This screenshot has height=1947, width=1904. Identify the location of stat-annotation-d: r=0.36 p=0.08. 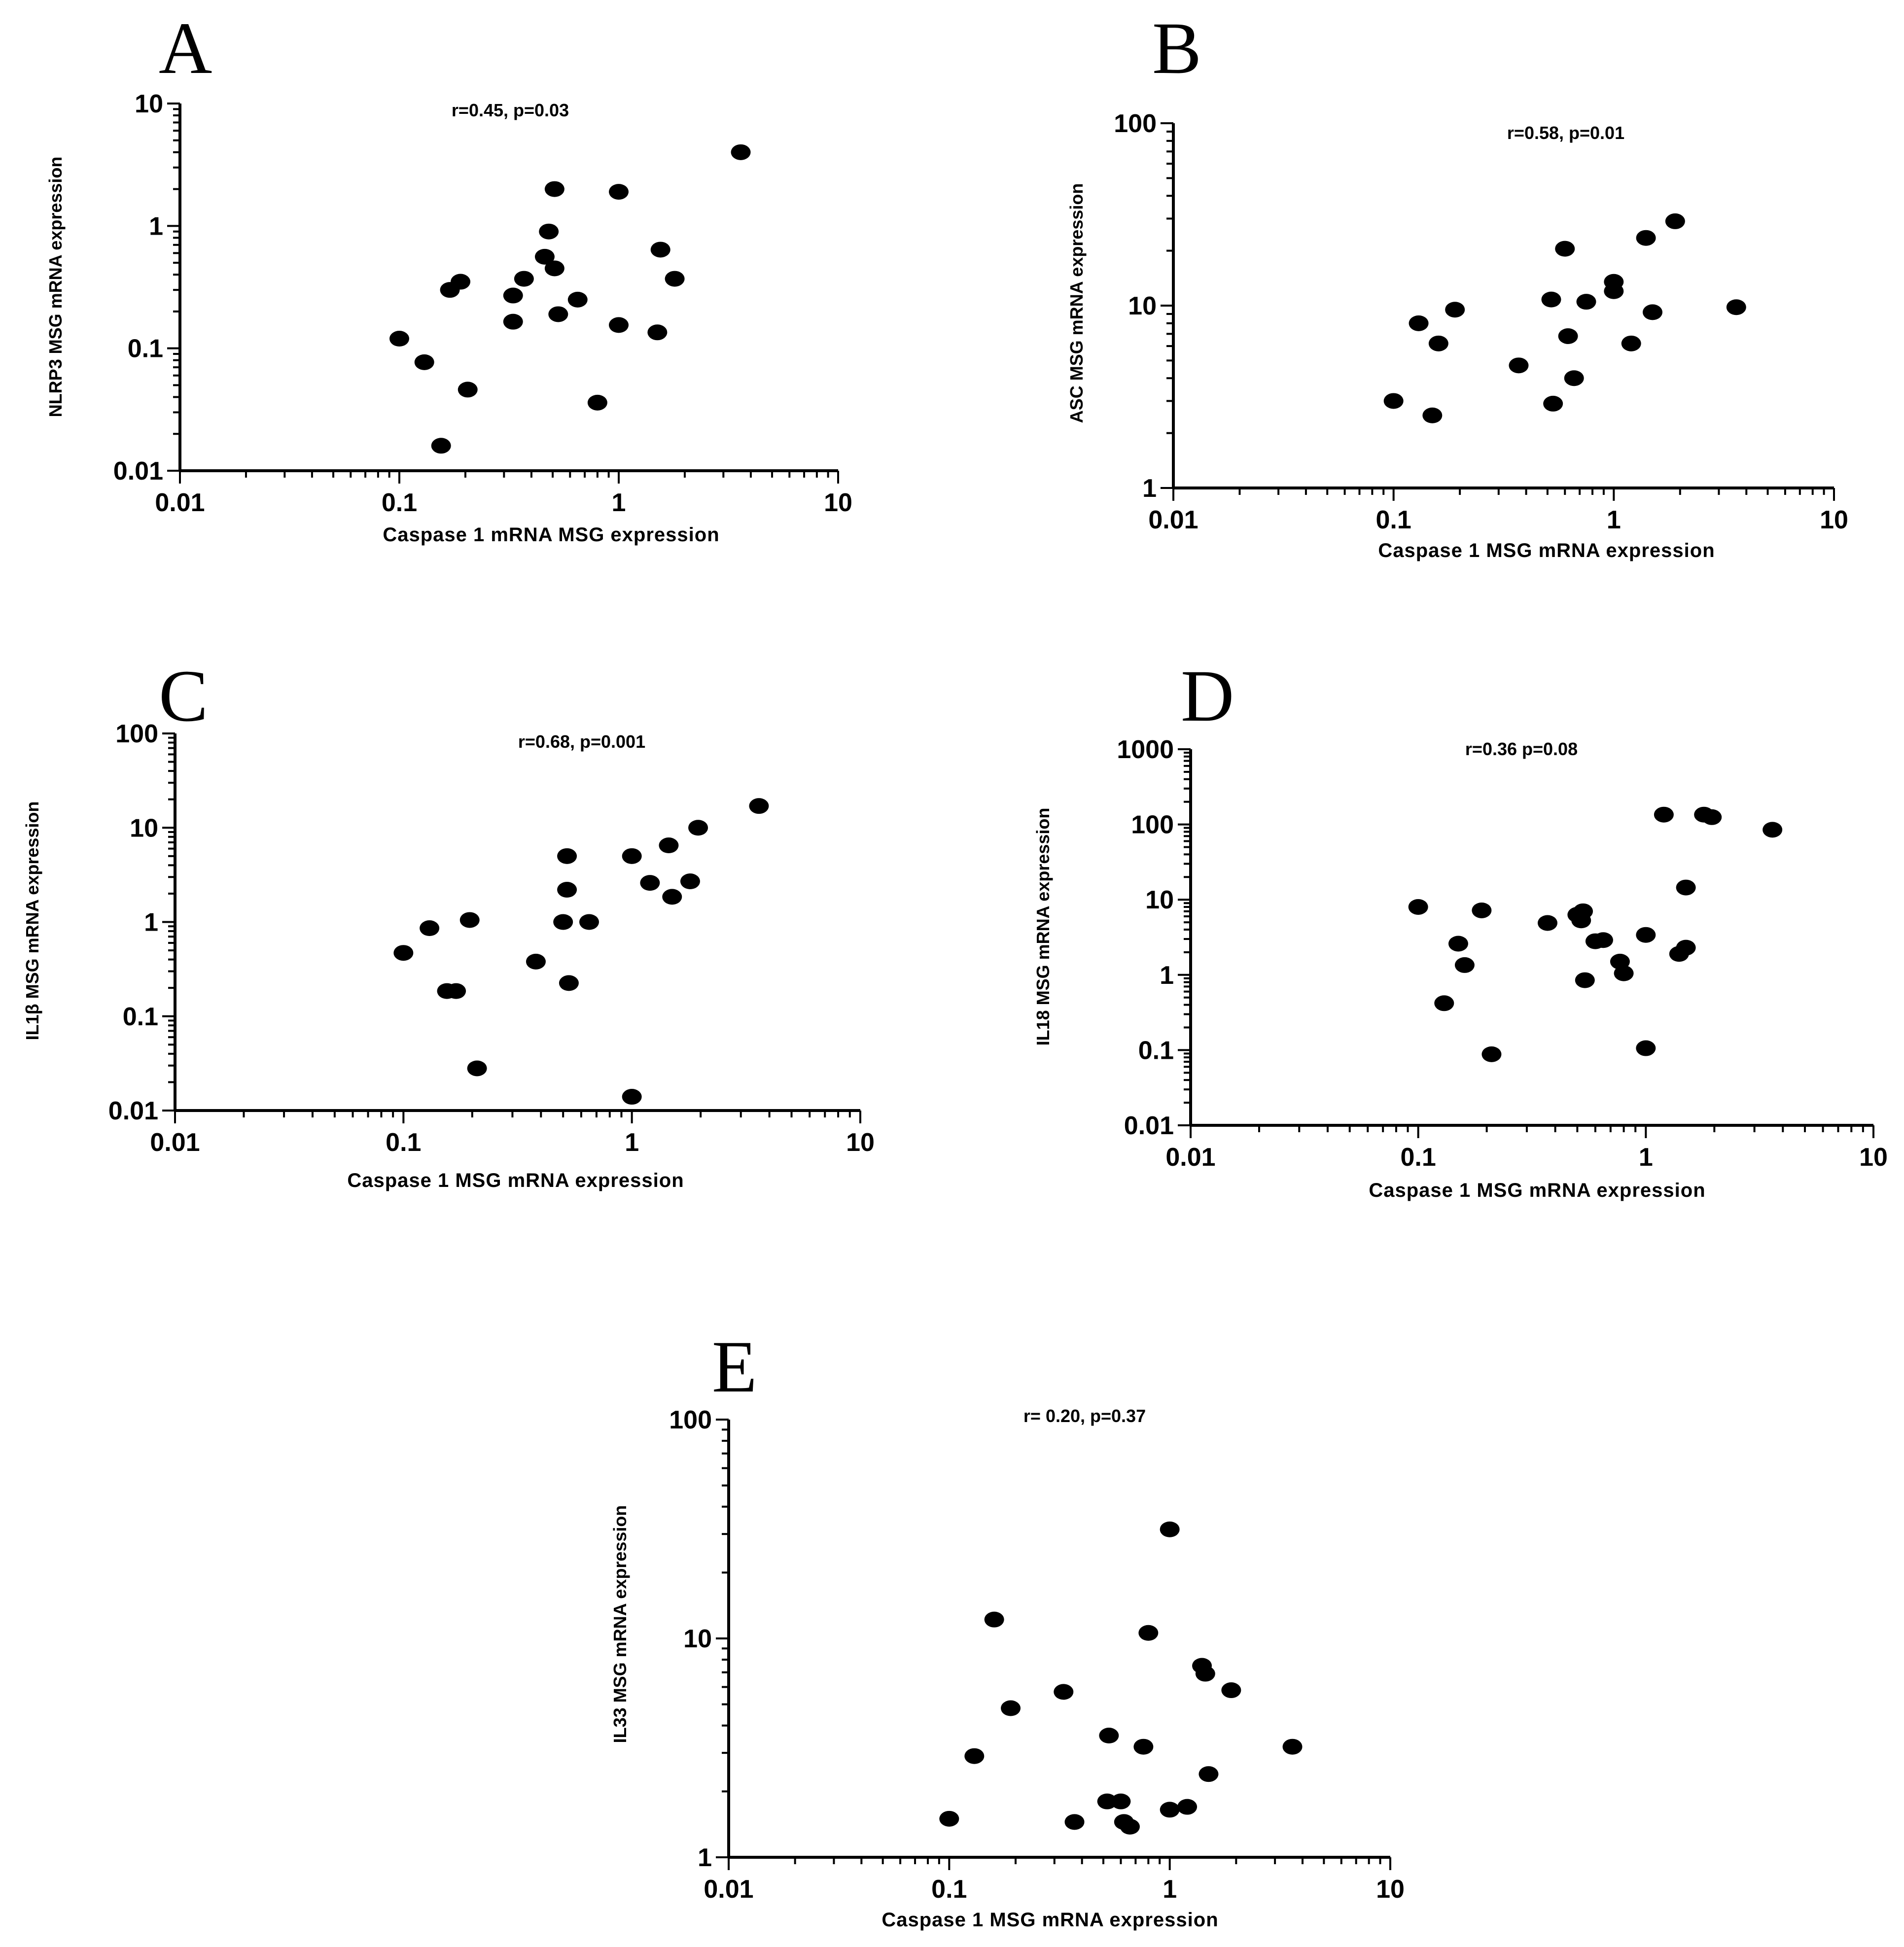
(1521, 749).